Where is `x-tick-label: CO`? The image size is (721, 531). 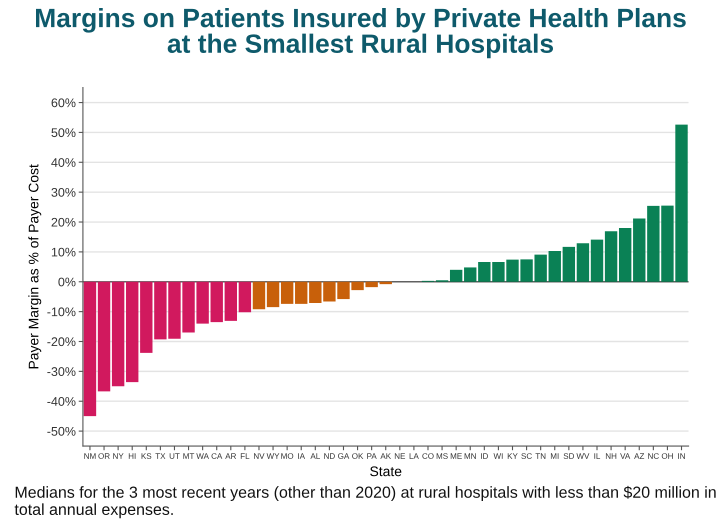 x-tick-label: CO is located at coordinates (428, 456).